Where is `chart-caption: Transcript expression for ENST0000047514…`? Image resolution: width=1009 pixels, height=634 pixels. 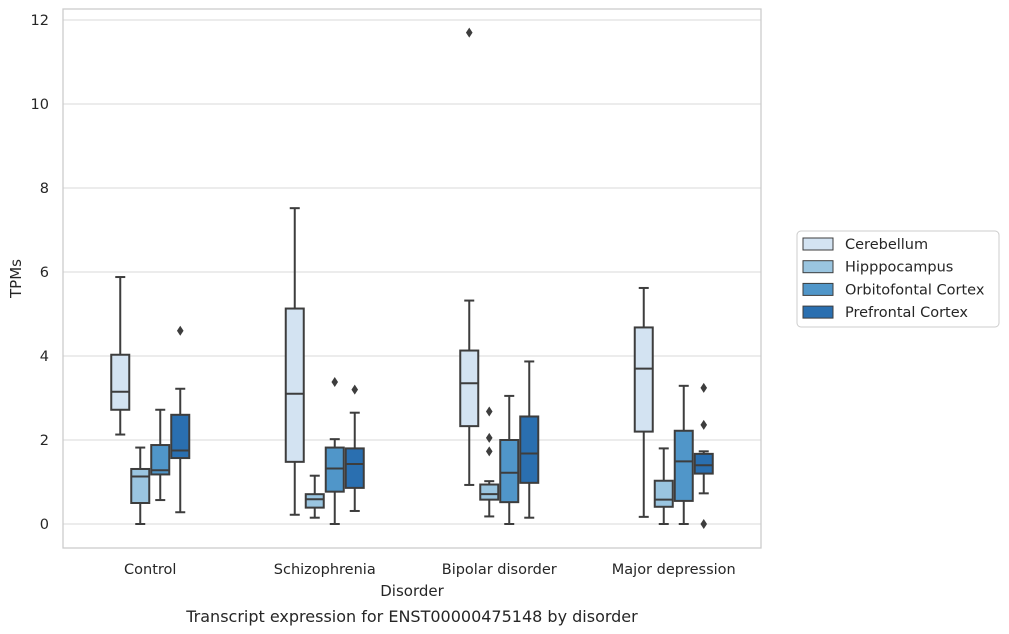
chart-caption: Transcript expression for ENST0000047514… is located at coordinates (411, 616).